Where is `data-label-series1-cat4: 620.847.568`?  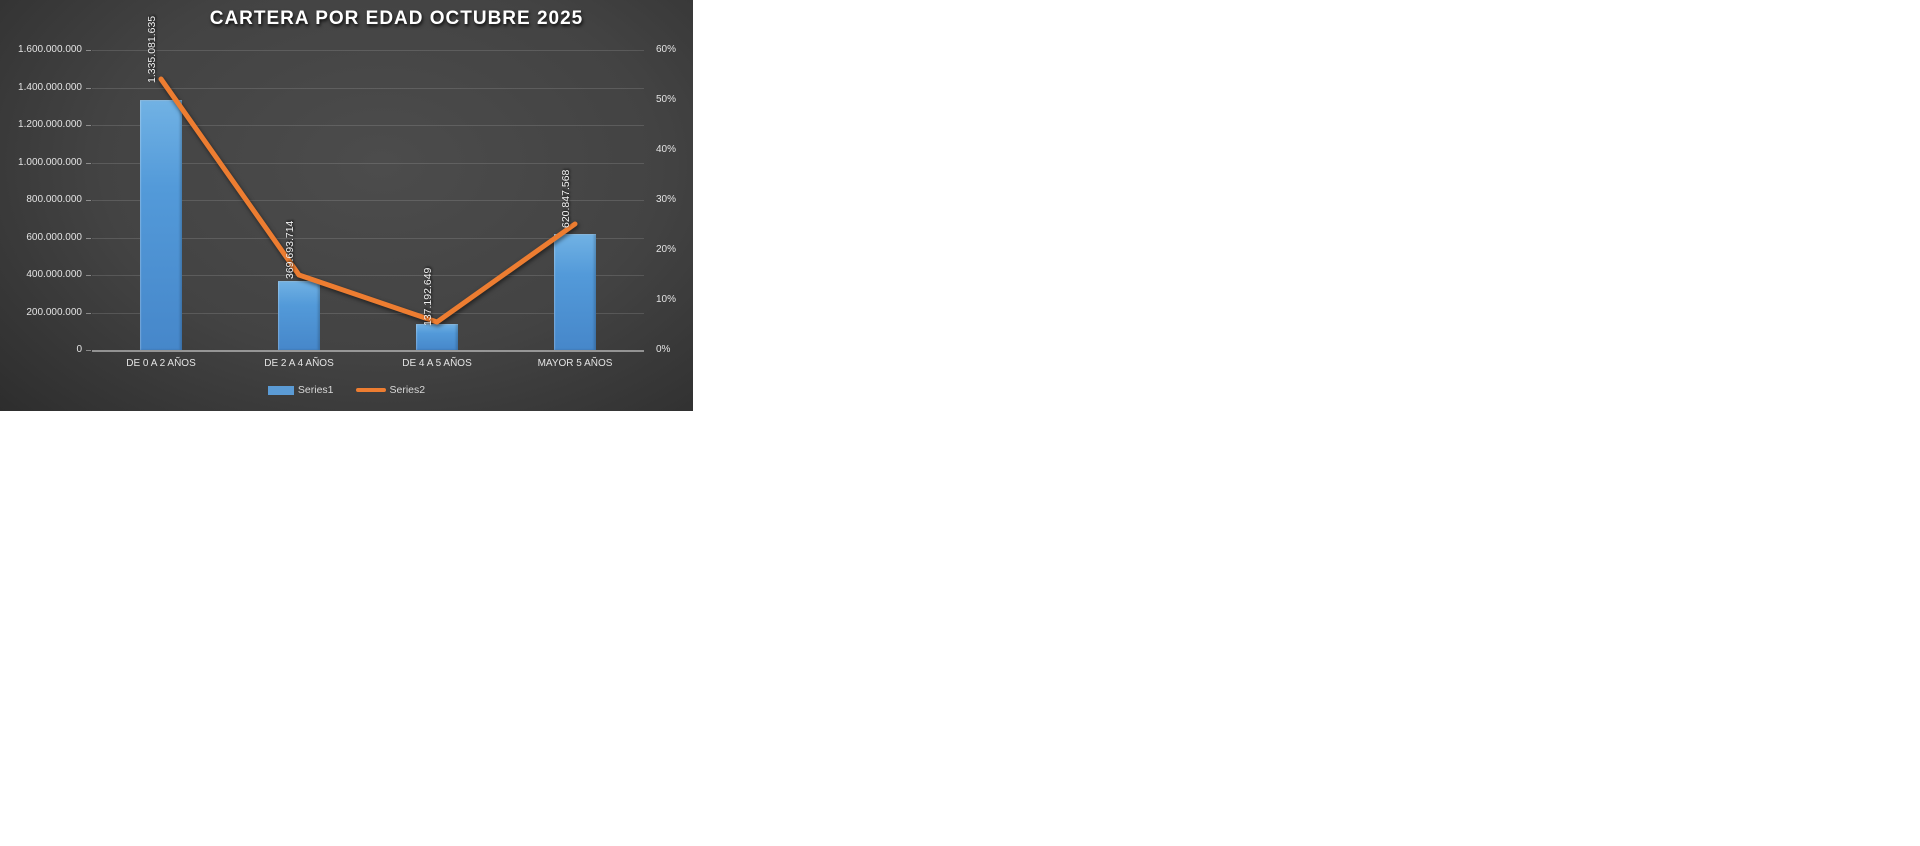 data-label-series1-cat4: 620.847.568 is located at coordinates (566, 198).